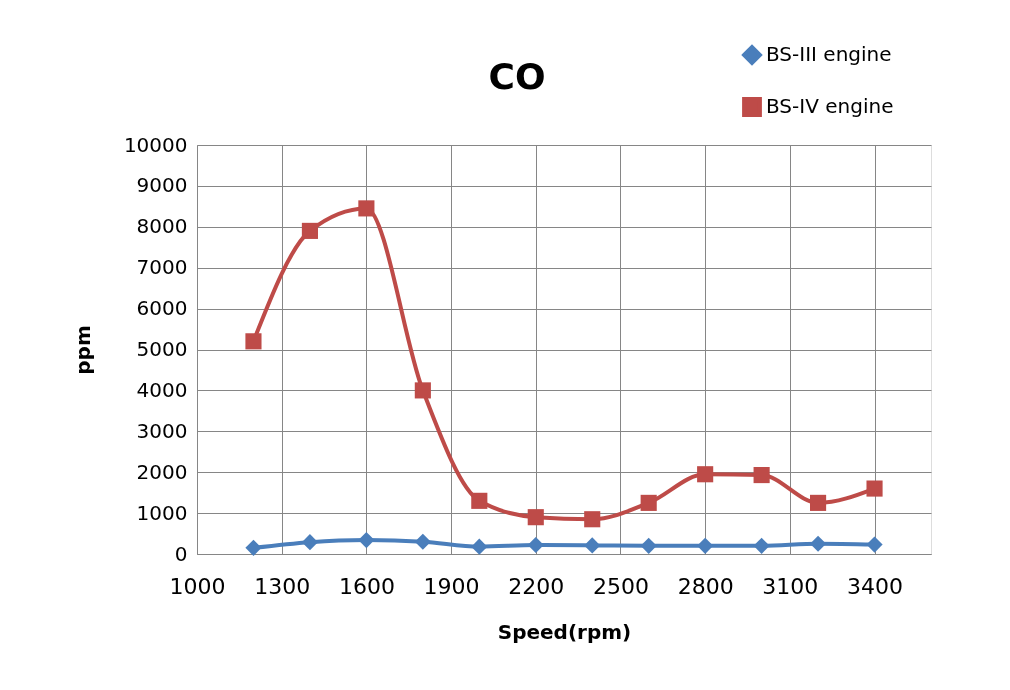  Describe the element at coordinates (830, 106) in the screenshot. I see `legend-label: BS-IV engine` at that location.